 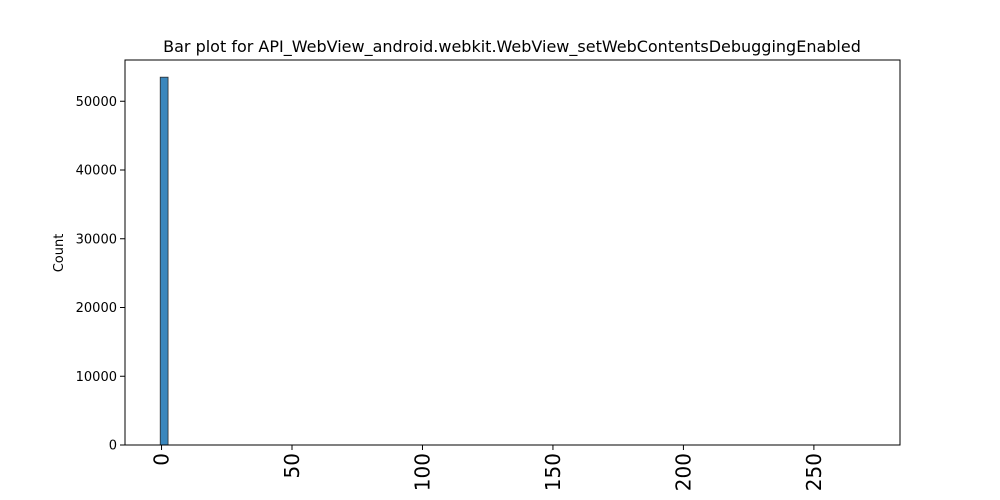 I want to click on x-tick-label: 100, so click(x=422, y=472).